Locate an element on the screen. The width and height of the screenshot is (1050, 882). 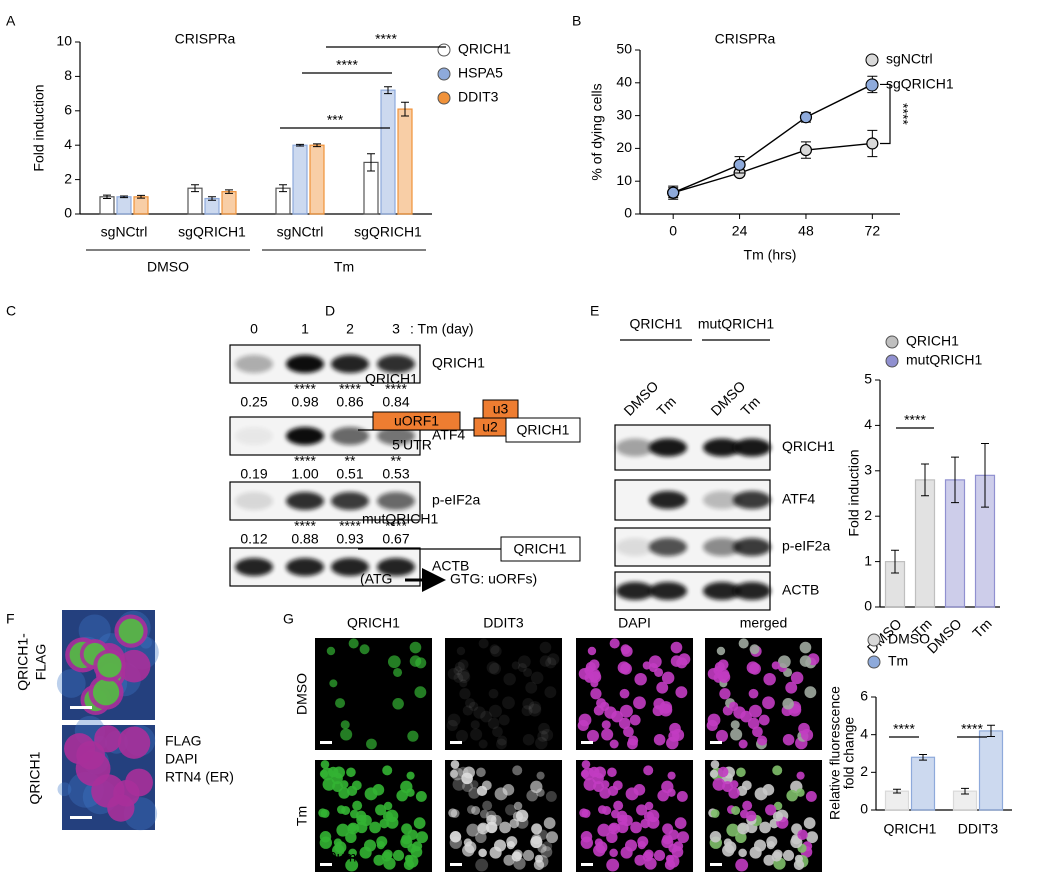
box-label: QRICH1 is located at coordinates (543, 430).